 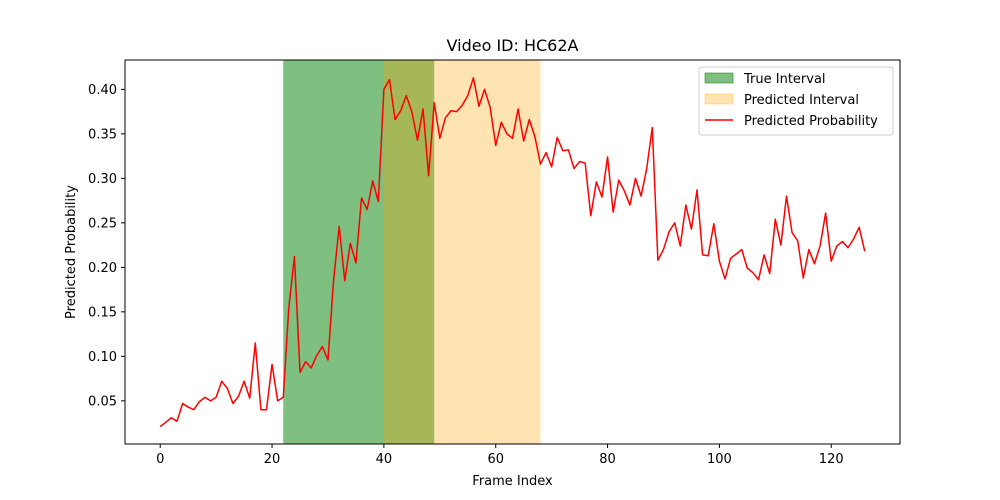 What do you see at coordinates (102, 179) in the screenshot?
I see `y-tick-label: 0.30` at bounding box center [102, 179].